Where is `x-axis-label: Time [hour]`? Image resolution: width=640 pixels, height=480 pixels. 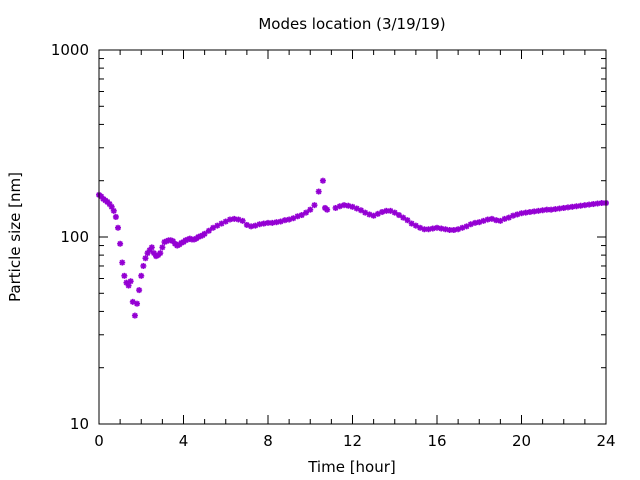 x-axis-label: Time [hour] is located at coordinates (351, 467).